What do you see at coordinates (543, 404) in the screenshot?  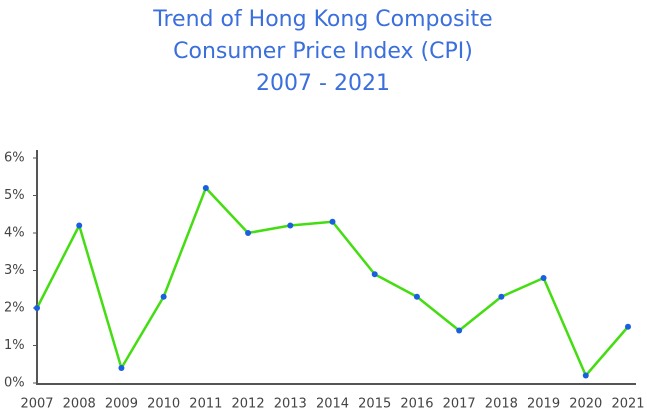 I see `x-tick-label: 2019` at bounding box center [543, 404].